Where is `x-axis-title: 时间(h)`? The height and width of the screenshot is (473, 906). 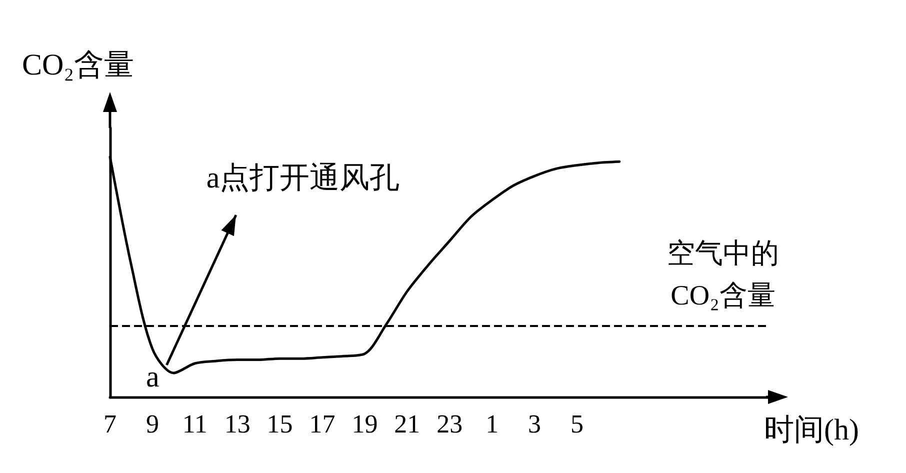 x-axis-title: 时间(h) is located at coordinates (811, 430).